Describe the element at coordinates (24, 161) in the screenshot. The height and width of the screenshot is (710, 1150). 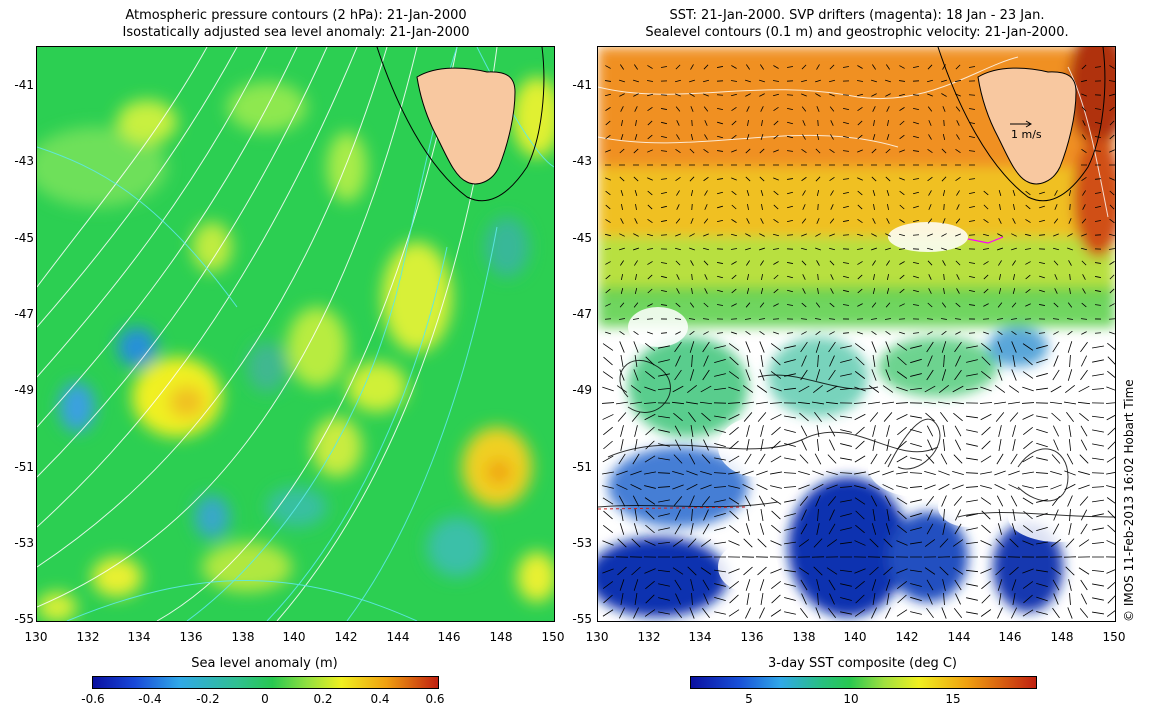
I see `y-tick: -43` at that location.